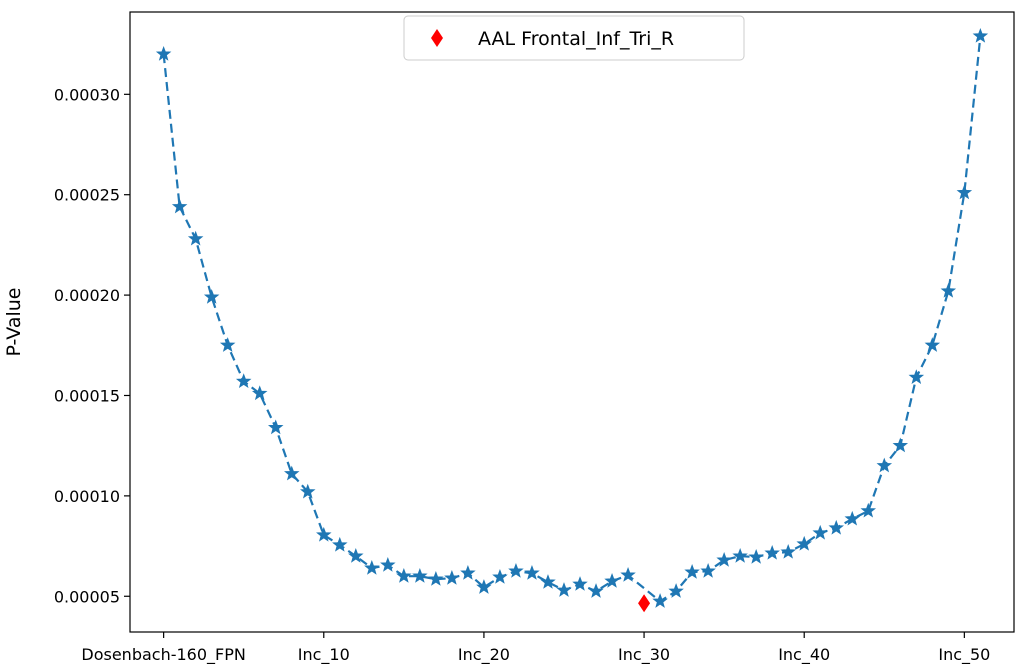 This screenshot has height=670, width=1021. What do you see at coordinates (87, 295) in the screenshot?
I see `y-tick-label: 0.00020` at bounding box center [87, 295].